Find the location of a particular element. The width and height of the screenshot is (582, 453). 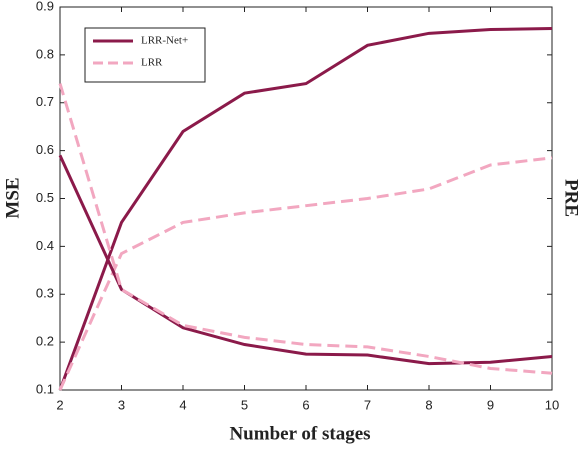

x-axis-label: Number of stages is located at coordinates (299, 433).